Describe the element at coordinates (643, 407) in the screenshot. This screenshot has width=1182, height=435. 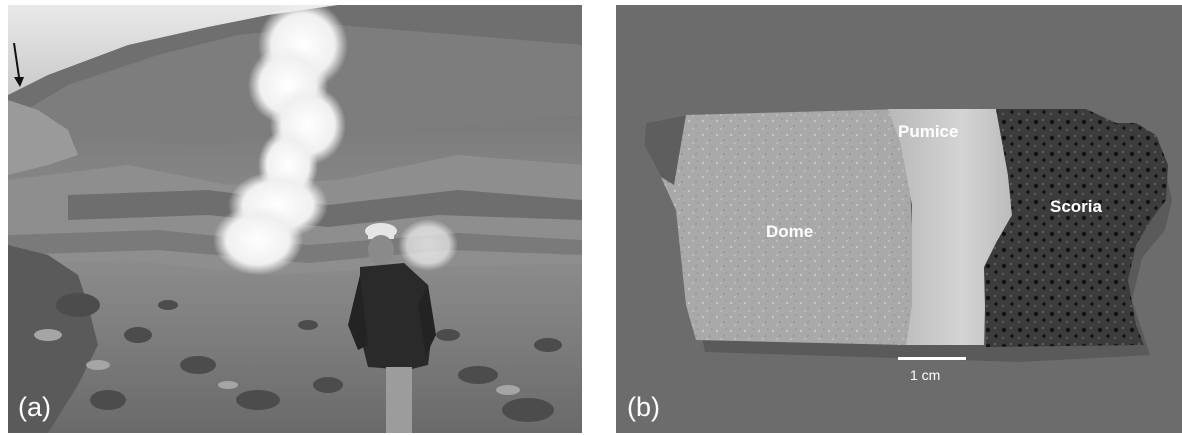
I see `panel-b-letter: (b)` at that location.